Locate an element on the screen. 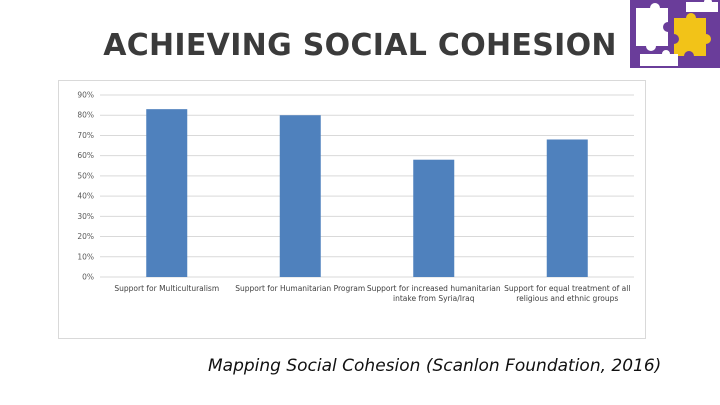  y-tick-label: 10% is located at coordinates (85, 256).